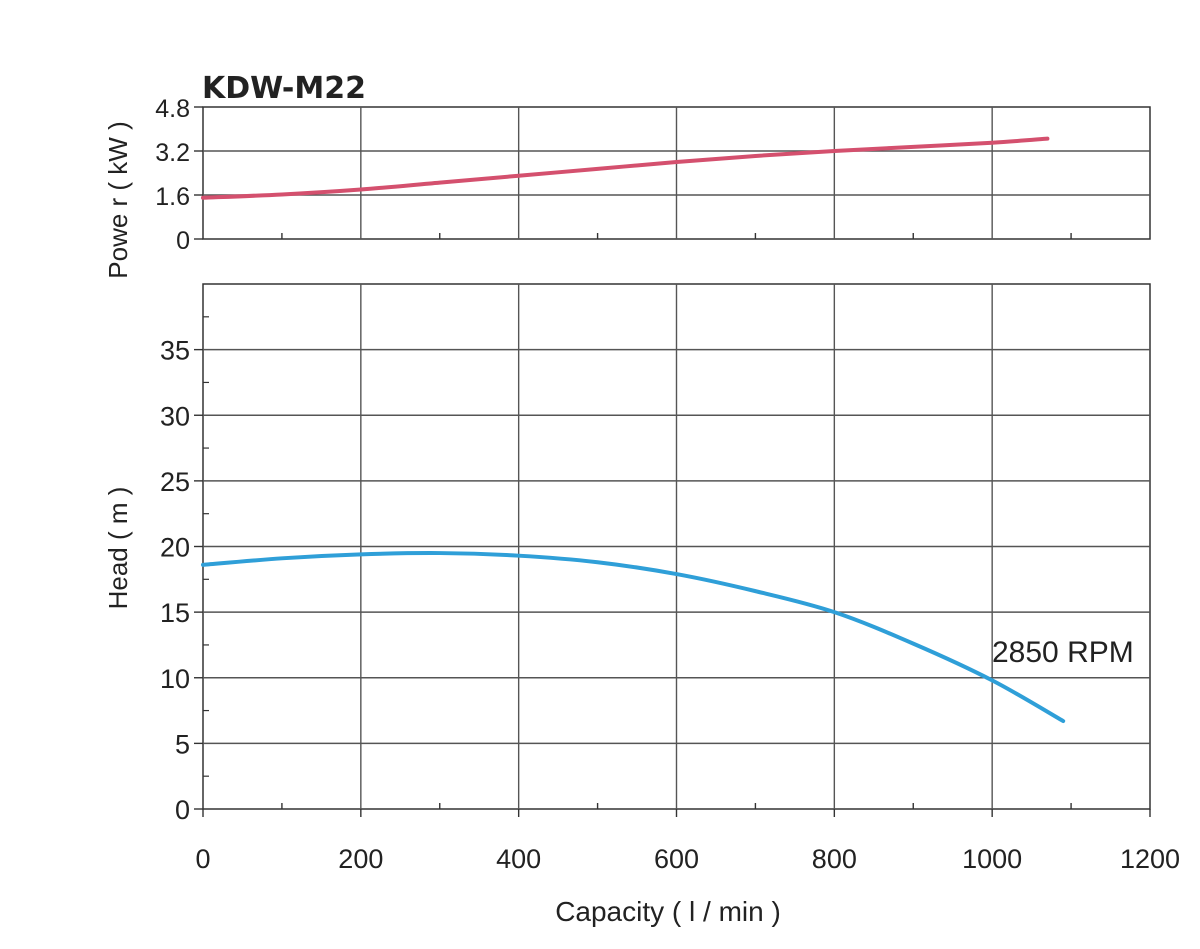 The width and height of the screenshot is (1200, 949). What do you see at coordinates (182, 744) in the screenshot?
I see `y-tick-label: 5` at bounding box center [182, 744].